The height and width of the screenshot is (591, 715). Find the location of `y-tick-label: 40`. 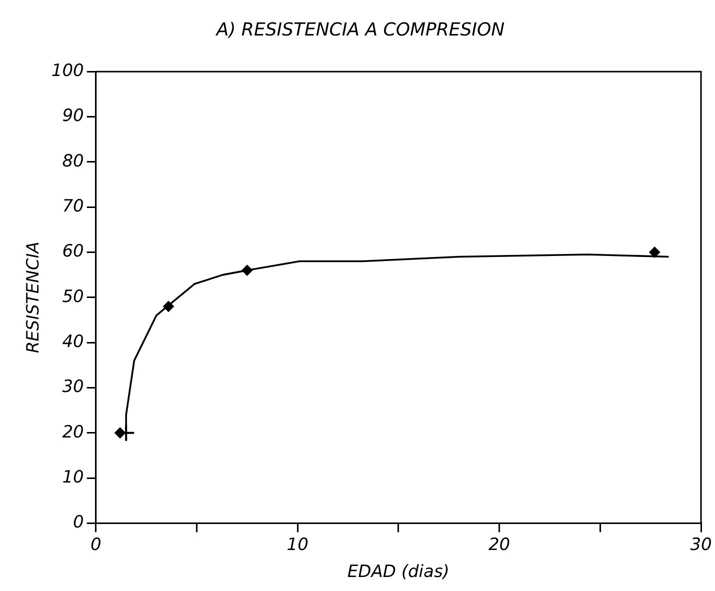

y-tick-label: 40 is located at coordinates (73, 342).